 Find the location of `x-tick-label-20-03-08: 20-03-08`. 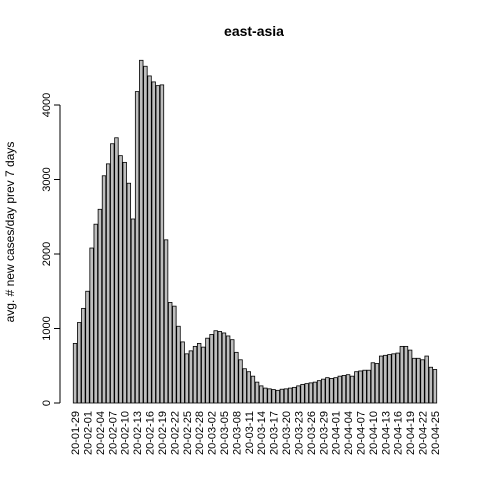

x-tick-label-20-03-08: 20-03-08 is located at coordinates (237, 433).